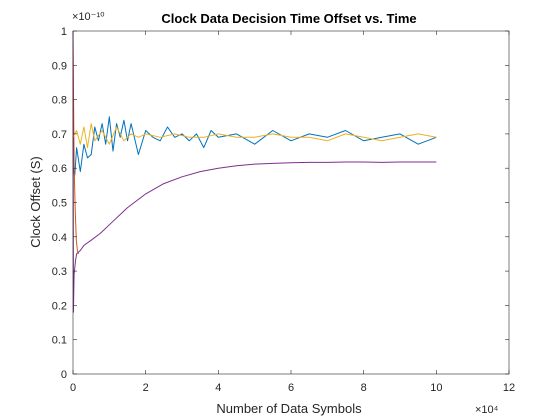 This screenshot has height=420, width=560. What do you see at coordinates (59, 341) in the screenshot?
I see `y-tick-label: 0.1` at bounding box center [59, 341].